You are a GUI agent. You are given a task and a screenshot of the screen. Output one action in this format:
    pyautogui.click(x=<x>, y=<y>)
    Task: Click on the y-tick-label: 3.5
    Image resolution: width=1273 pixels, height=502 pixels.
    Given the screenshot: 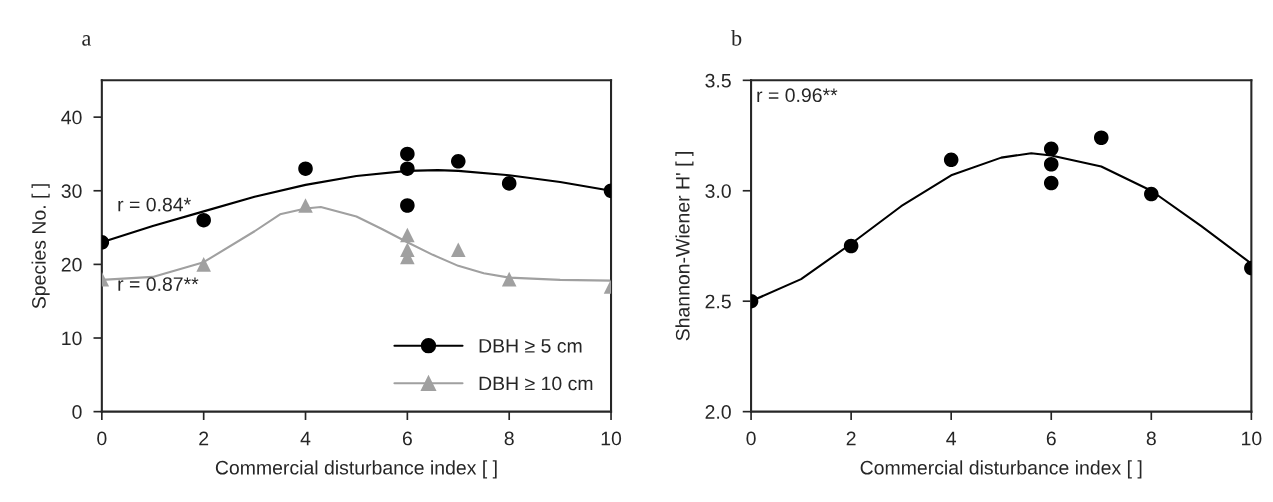 What is the action you would take?
    pyautogui.click(x=718, y=80)
    